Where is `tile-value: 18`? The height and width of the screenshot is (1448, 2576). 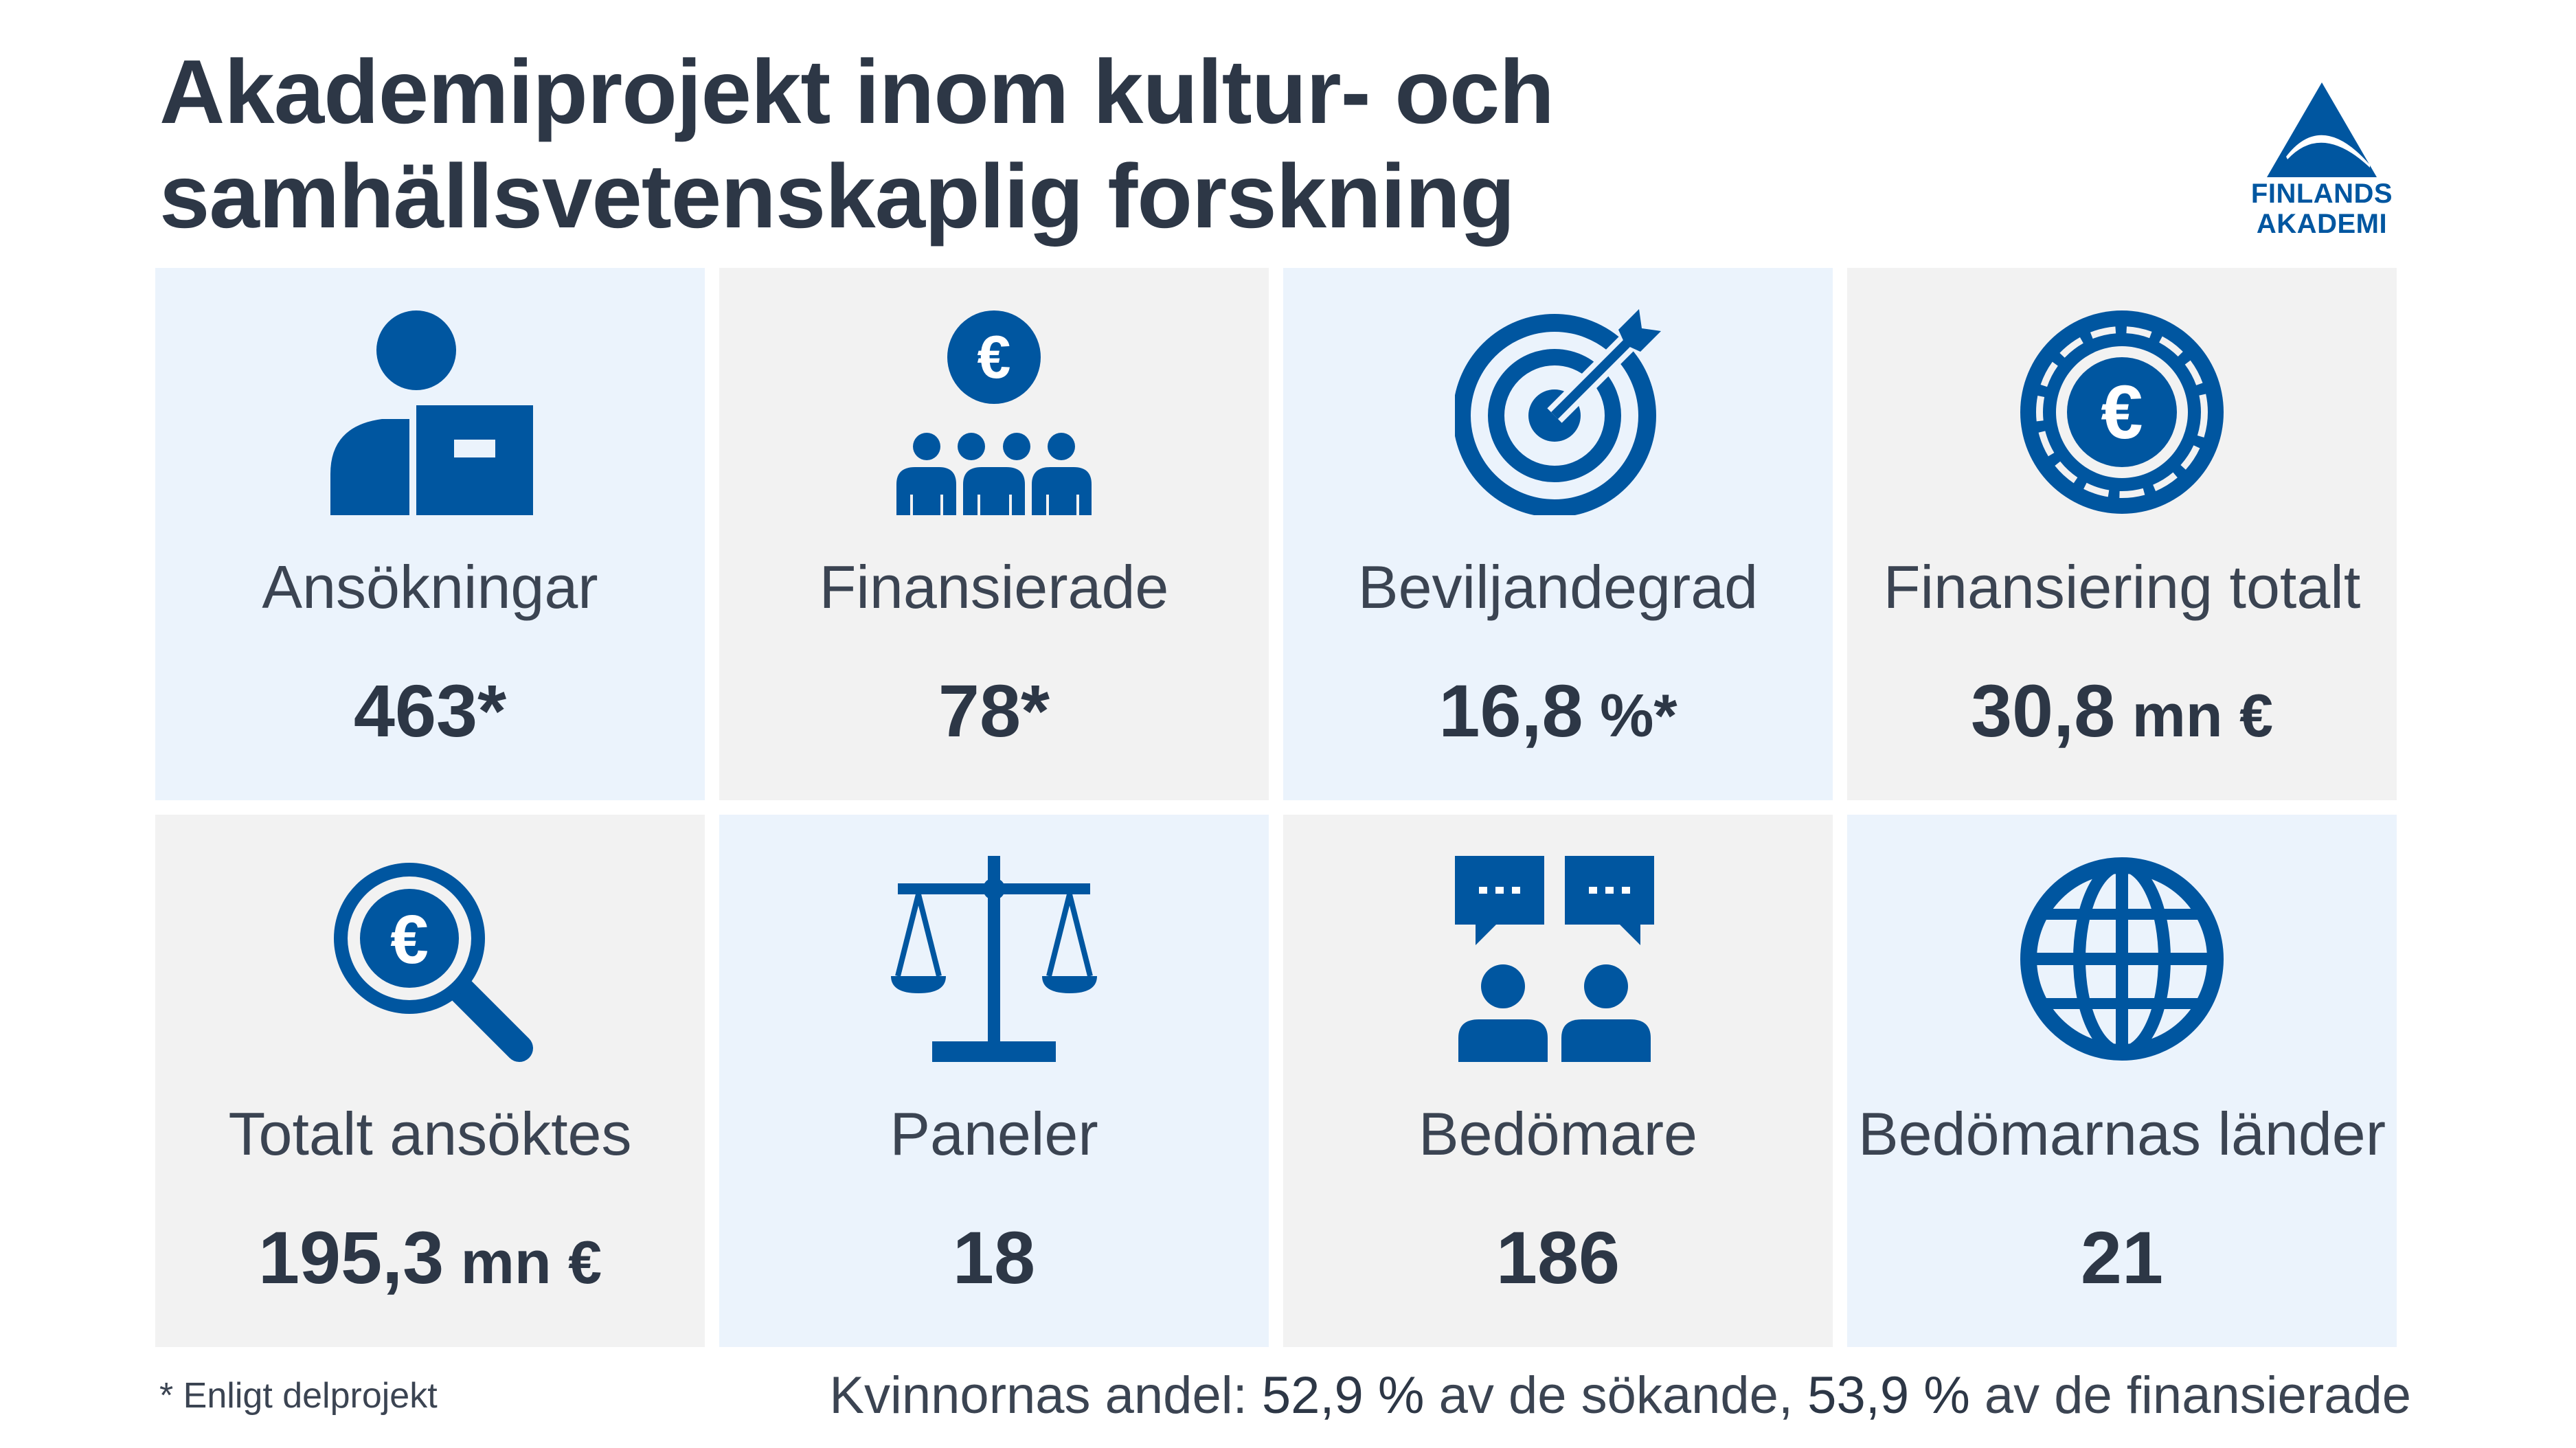 tile-value: 18 is located at coordinates (994, 1257).